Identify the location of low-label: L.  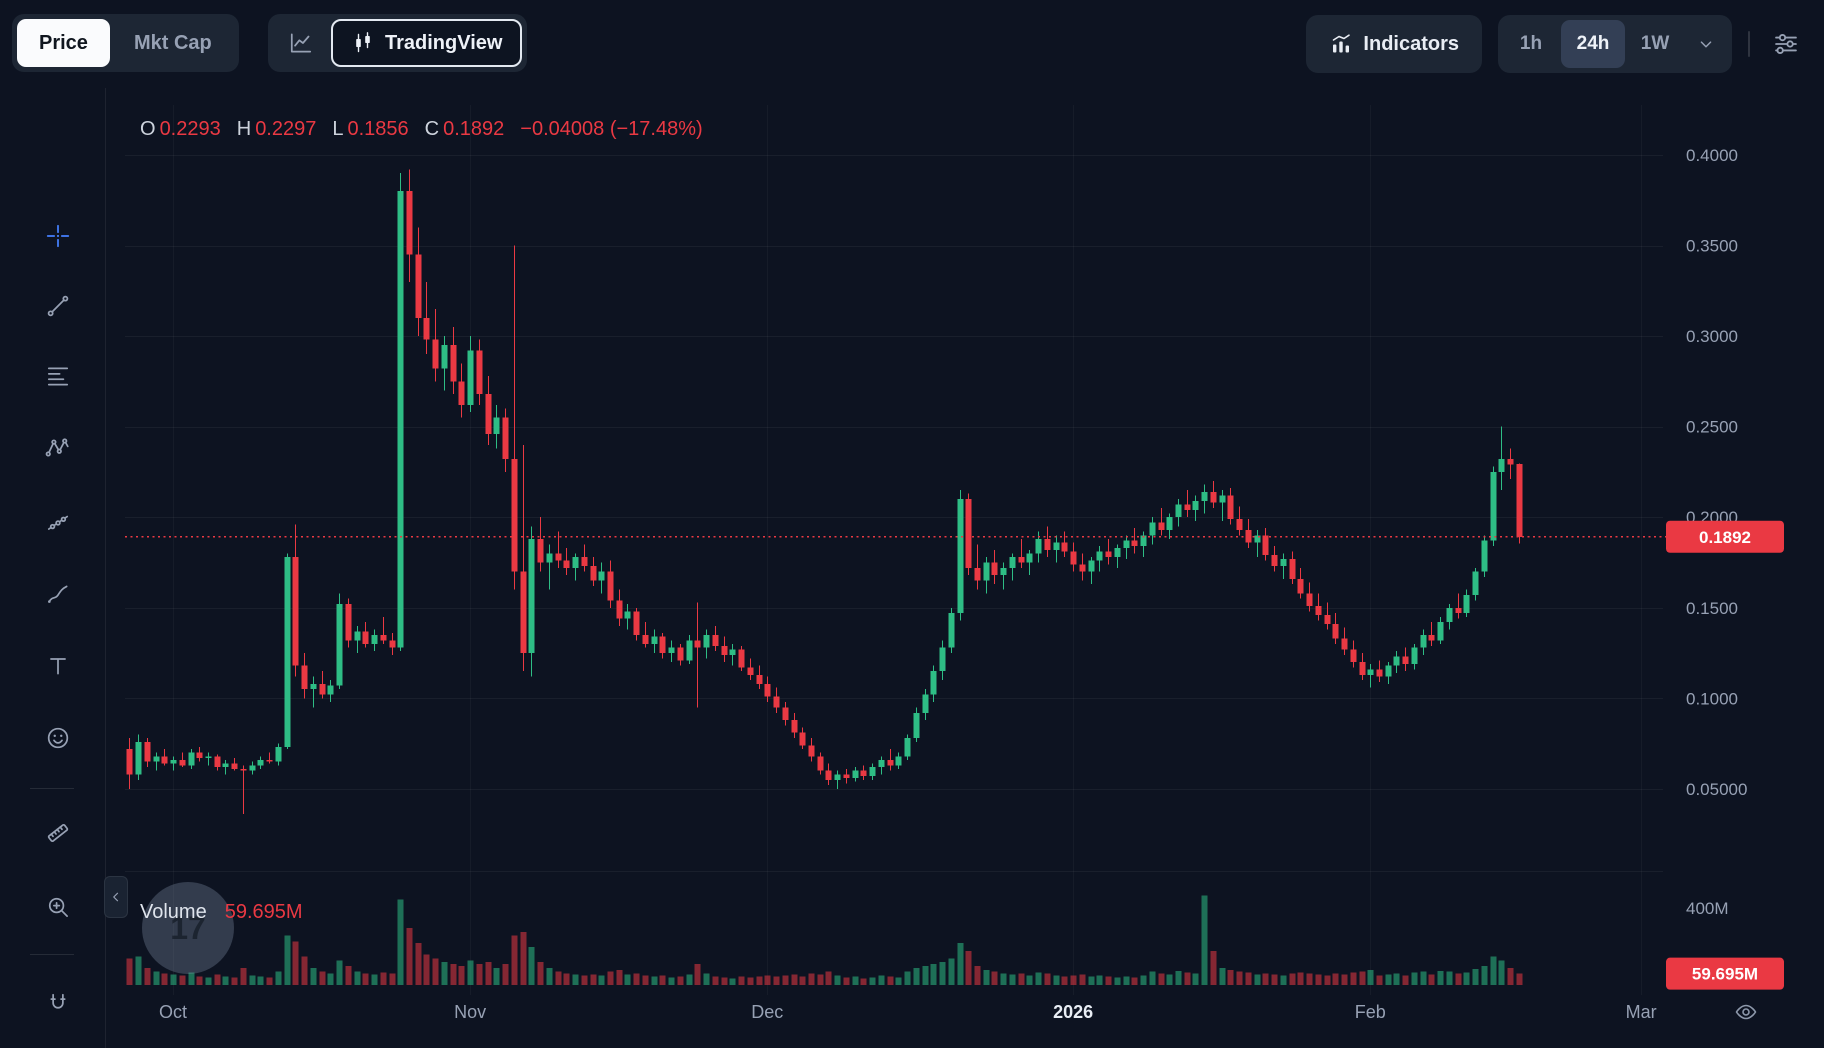
(338, 129).